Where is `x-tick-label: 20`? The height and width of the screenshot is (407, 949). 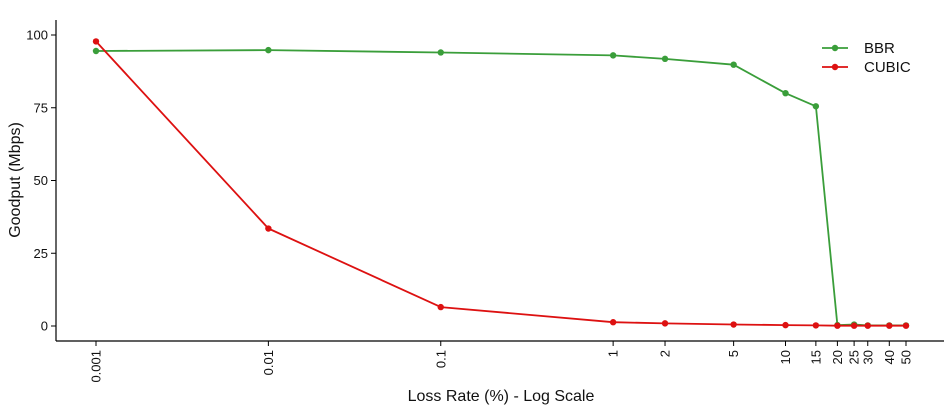 x-tick-label: 20 is located at coordinates (837, 357).